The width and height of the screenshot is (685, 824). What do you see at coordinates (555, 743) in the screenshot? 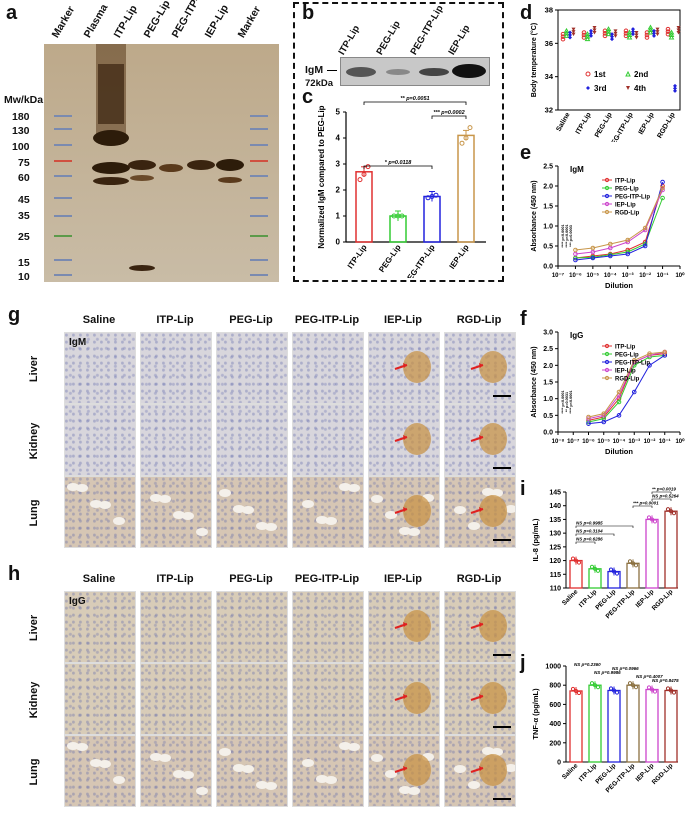
I see `y-tick-label: 200` at bounding box center [555, 743].